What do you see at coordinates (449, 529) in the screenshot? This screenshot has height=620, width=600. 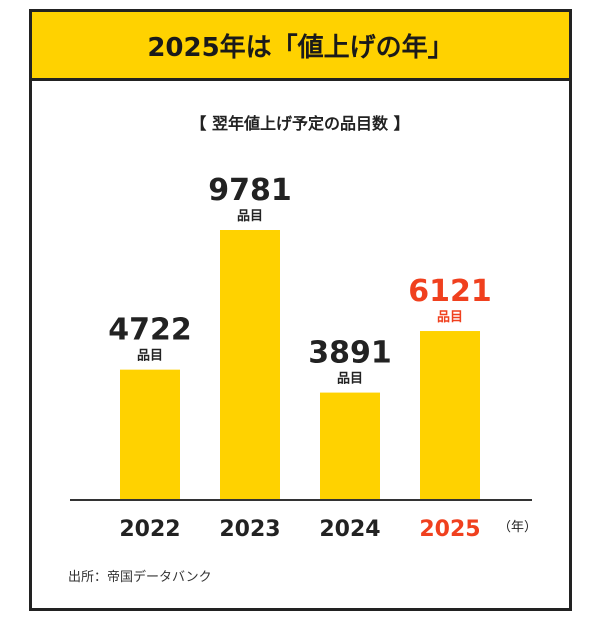 I see `x-tick-label-2025: 2025` at bounding box center [449, 529].